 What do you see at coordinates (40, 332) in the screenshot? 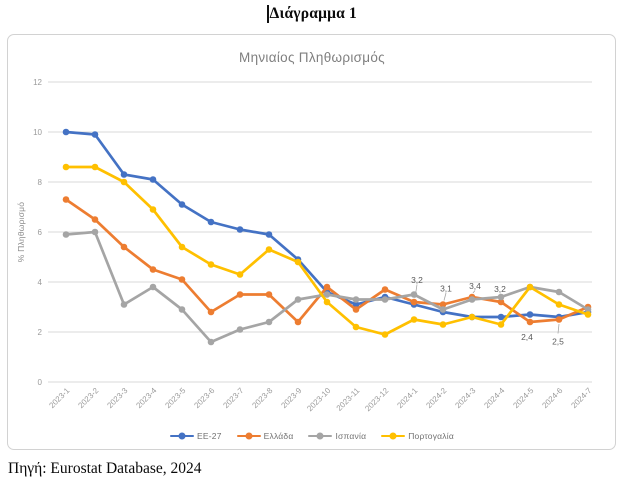
I see `y-tick-label: 2` at bounding box center [40, 332].